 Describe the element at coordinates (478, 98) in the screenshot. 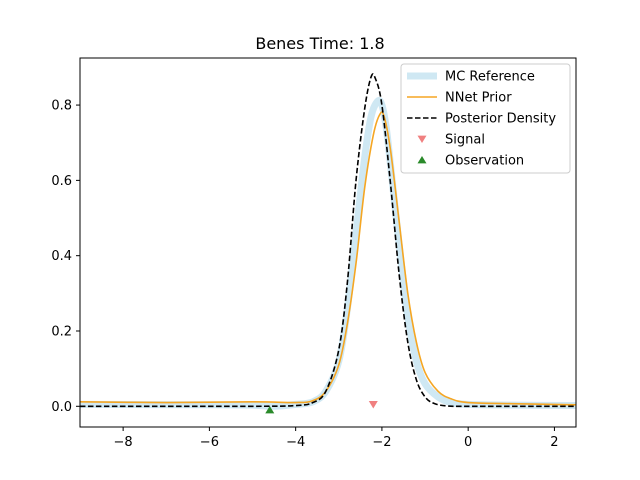

I see `legend-label: NNet Prior` at that location.